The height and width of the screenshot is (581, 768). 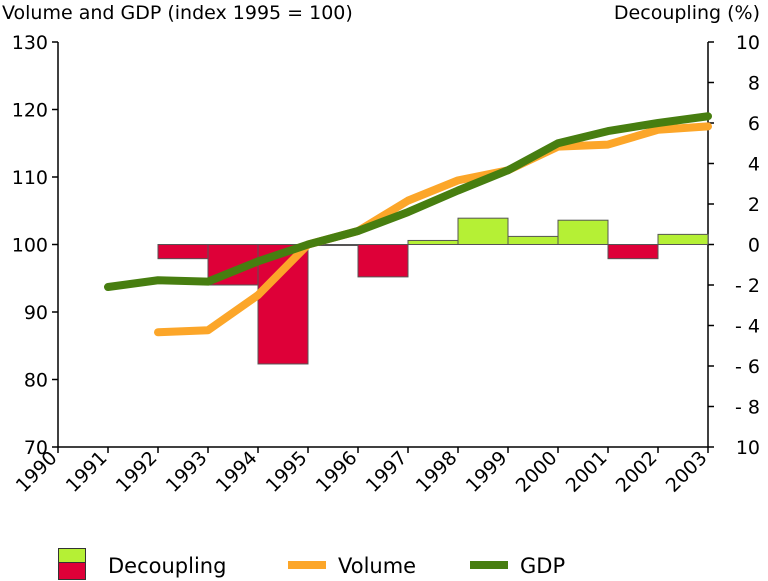 I want to click on y-right-tick-label: 4, so click(x=754, y=165).